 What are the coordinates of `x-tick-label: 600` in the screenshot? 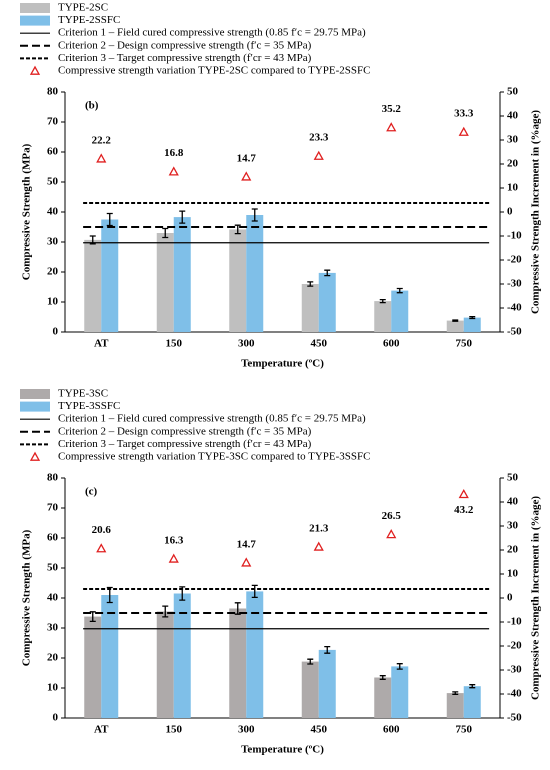 It's located at (391, 730).